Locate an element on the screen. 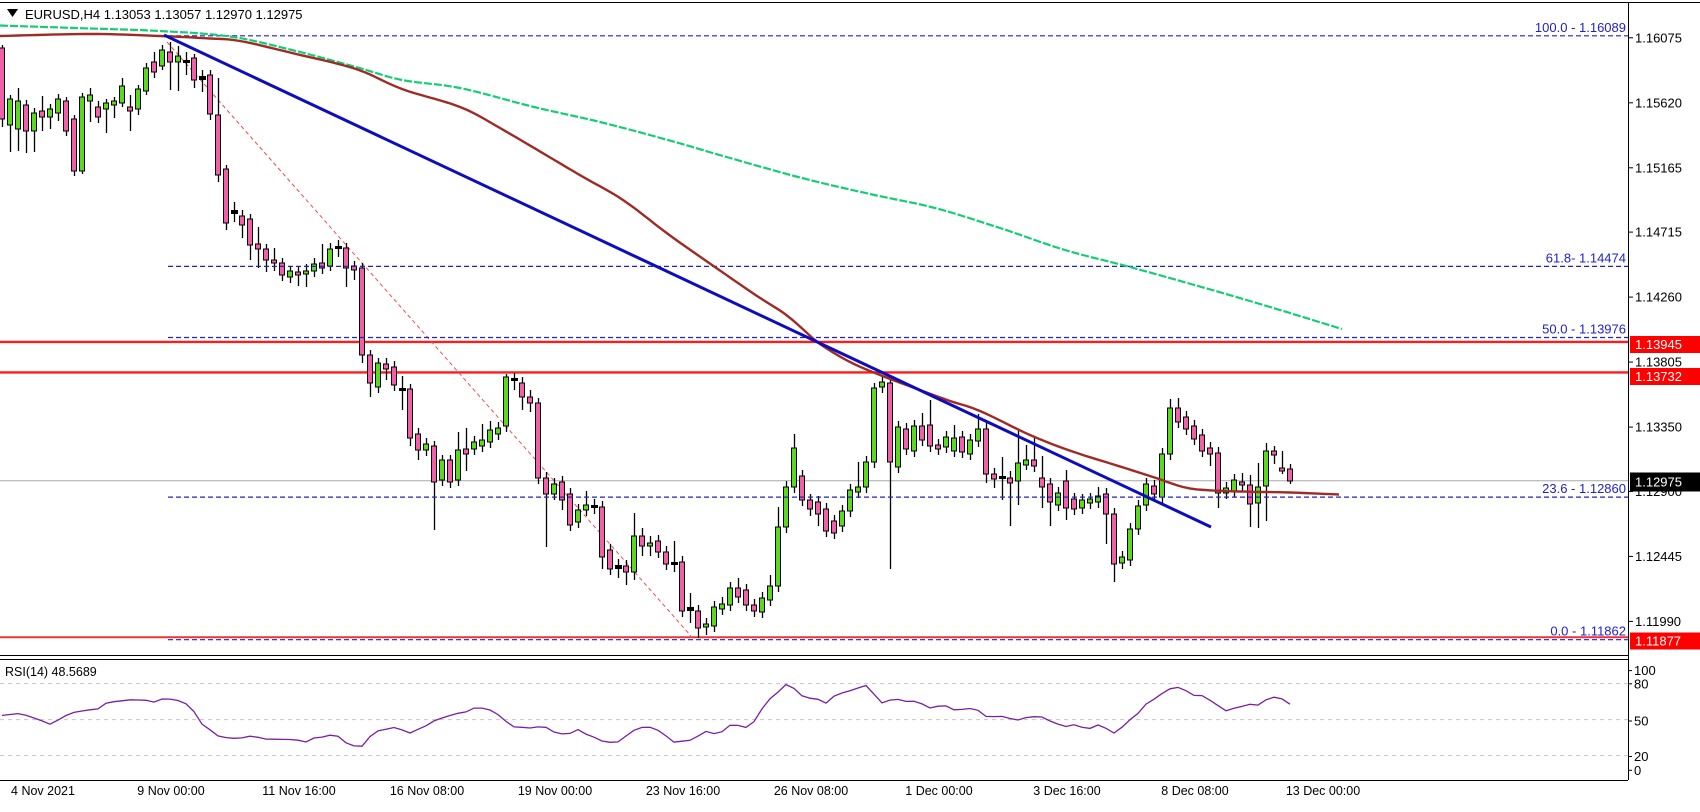 This screenshot has height=812, width=1700. svg-text: 61.8- 1.14474 is located at coordinates (1586, 257).